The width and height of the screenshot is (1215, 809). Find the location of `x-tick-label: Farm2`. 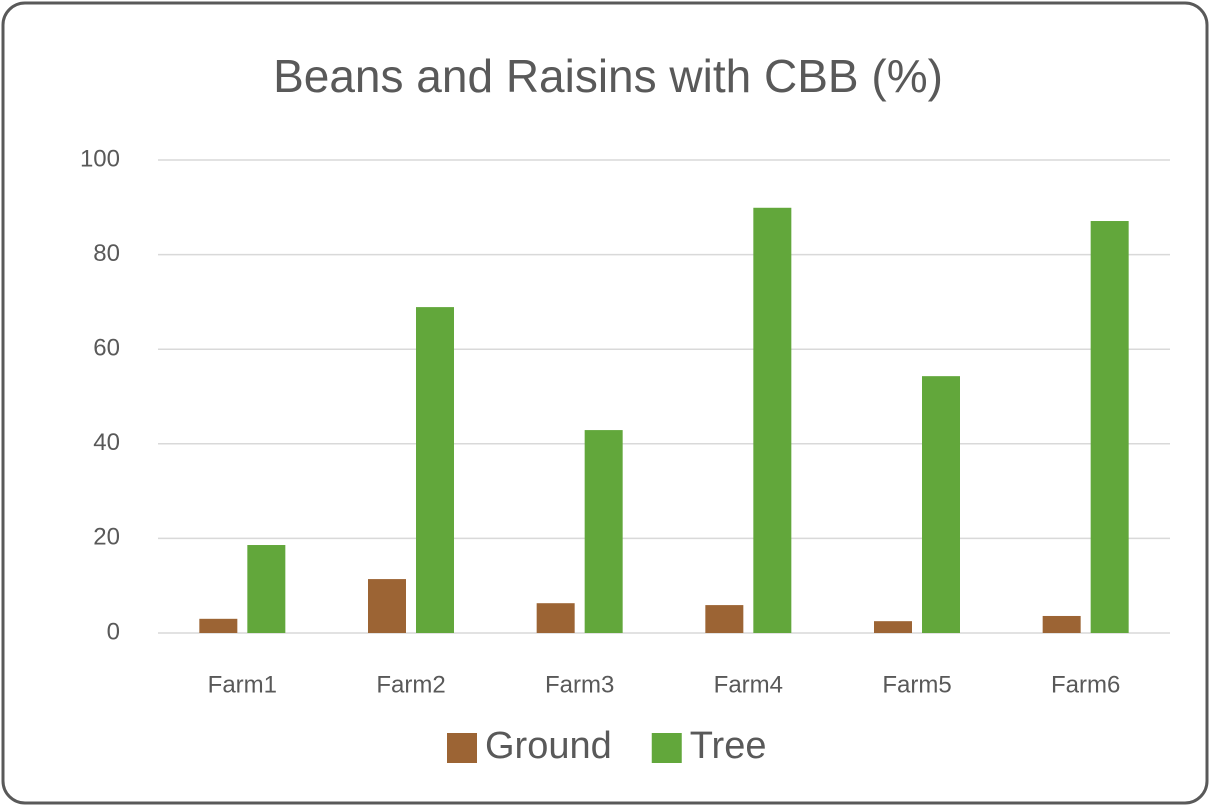

x-tick-label: Farm2 is located at coordinates (410, 684).